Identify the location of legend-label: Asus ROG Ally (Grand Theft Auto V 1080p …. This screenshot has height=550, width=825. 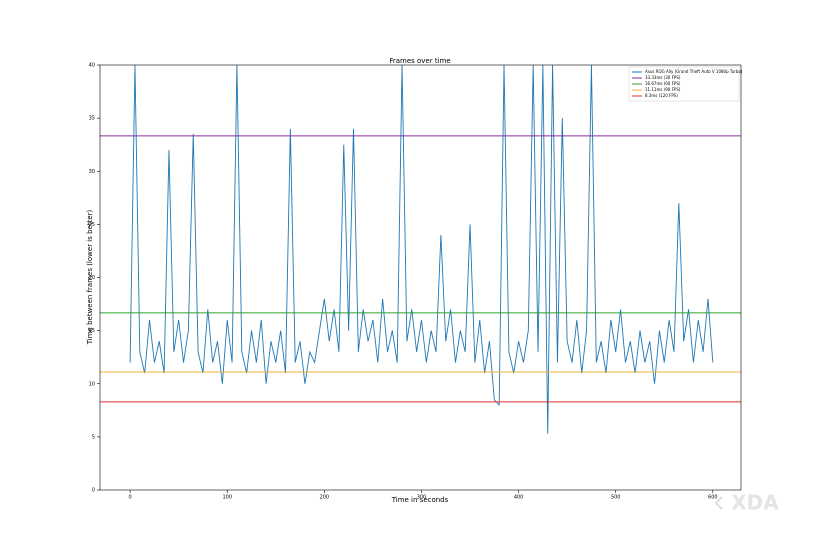
(694, 71).